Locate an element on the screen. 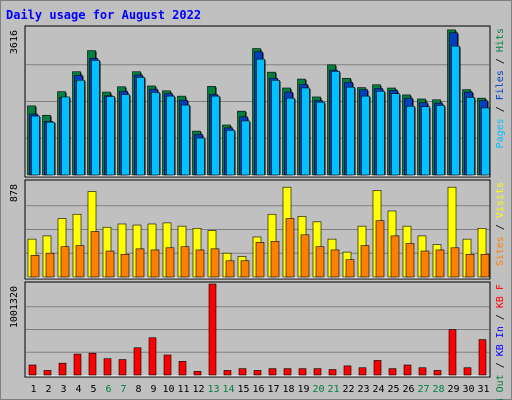  x-tick-label: 14 is located at coordinates (228, 389).